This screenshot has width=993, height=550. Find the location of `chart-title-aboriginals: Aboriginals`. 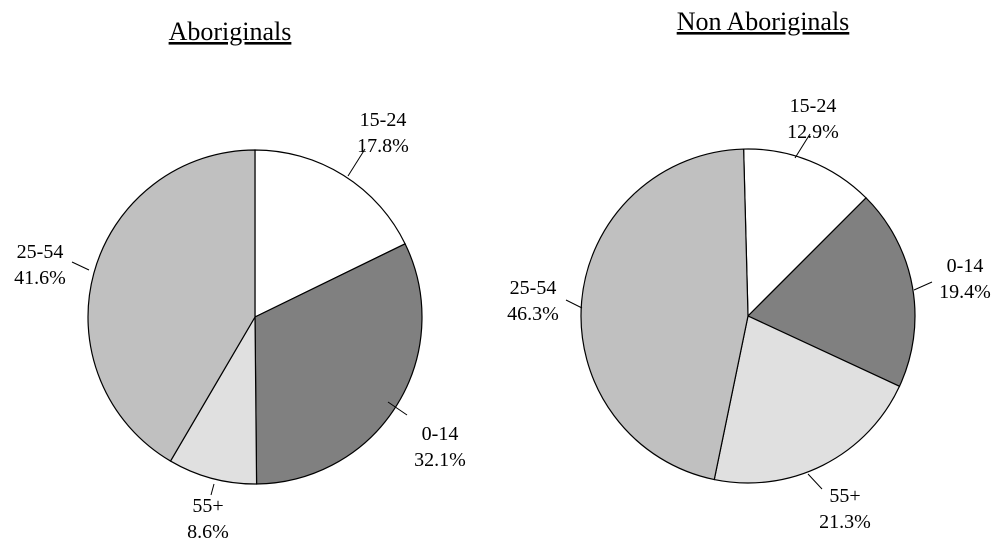

chart-title-aboriginals: Aboriginals is located at coordinates (230, 31).